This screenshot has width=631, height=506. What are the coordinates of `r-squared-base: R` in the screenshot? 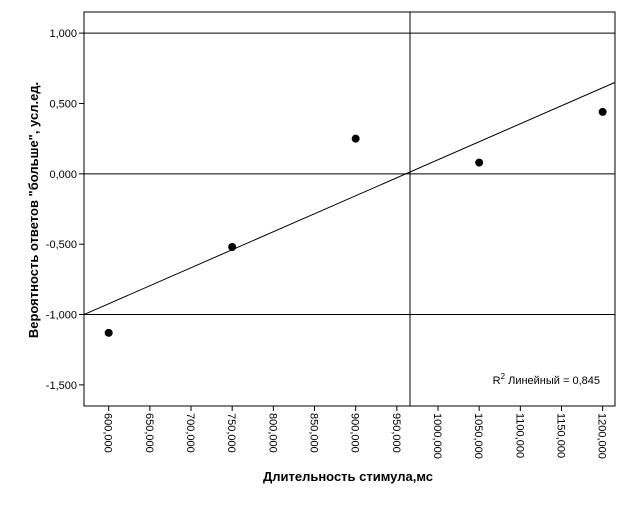 It's located at (497, 381).